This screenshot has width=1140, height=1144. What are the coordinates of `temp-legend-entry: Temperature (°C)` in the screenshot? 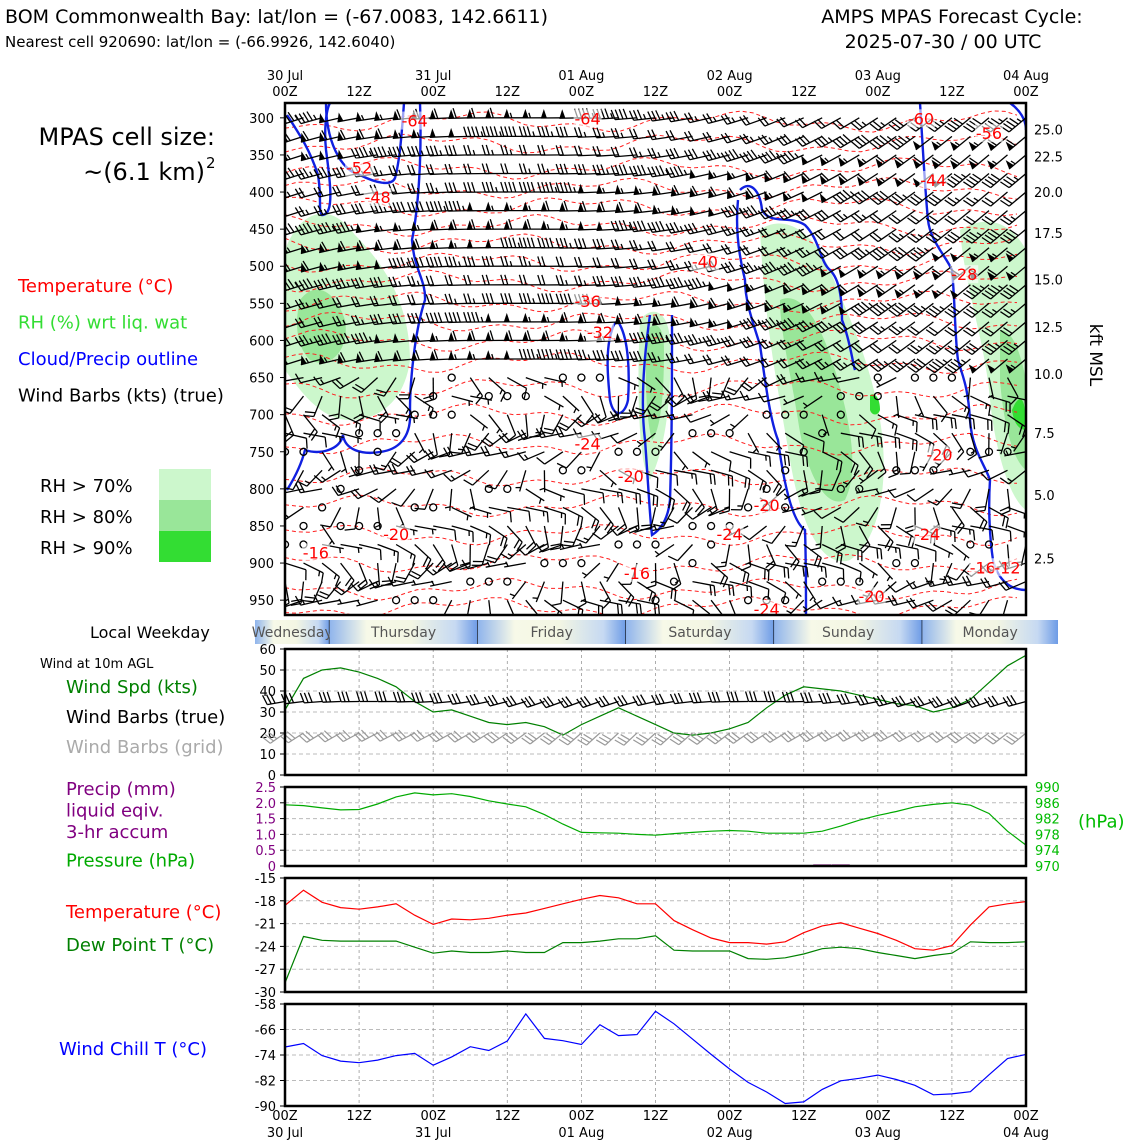 It's located at (143, 912).